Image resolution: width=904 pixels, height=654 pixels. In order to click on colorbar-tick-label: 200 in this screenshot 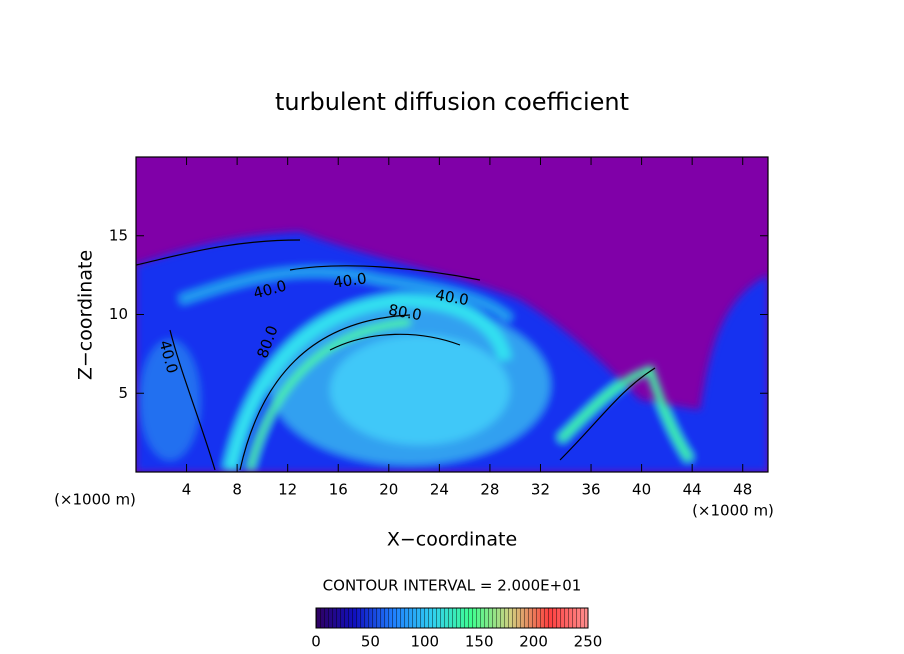, I will do `click(533, 642)`.